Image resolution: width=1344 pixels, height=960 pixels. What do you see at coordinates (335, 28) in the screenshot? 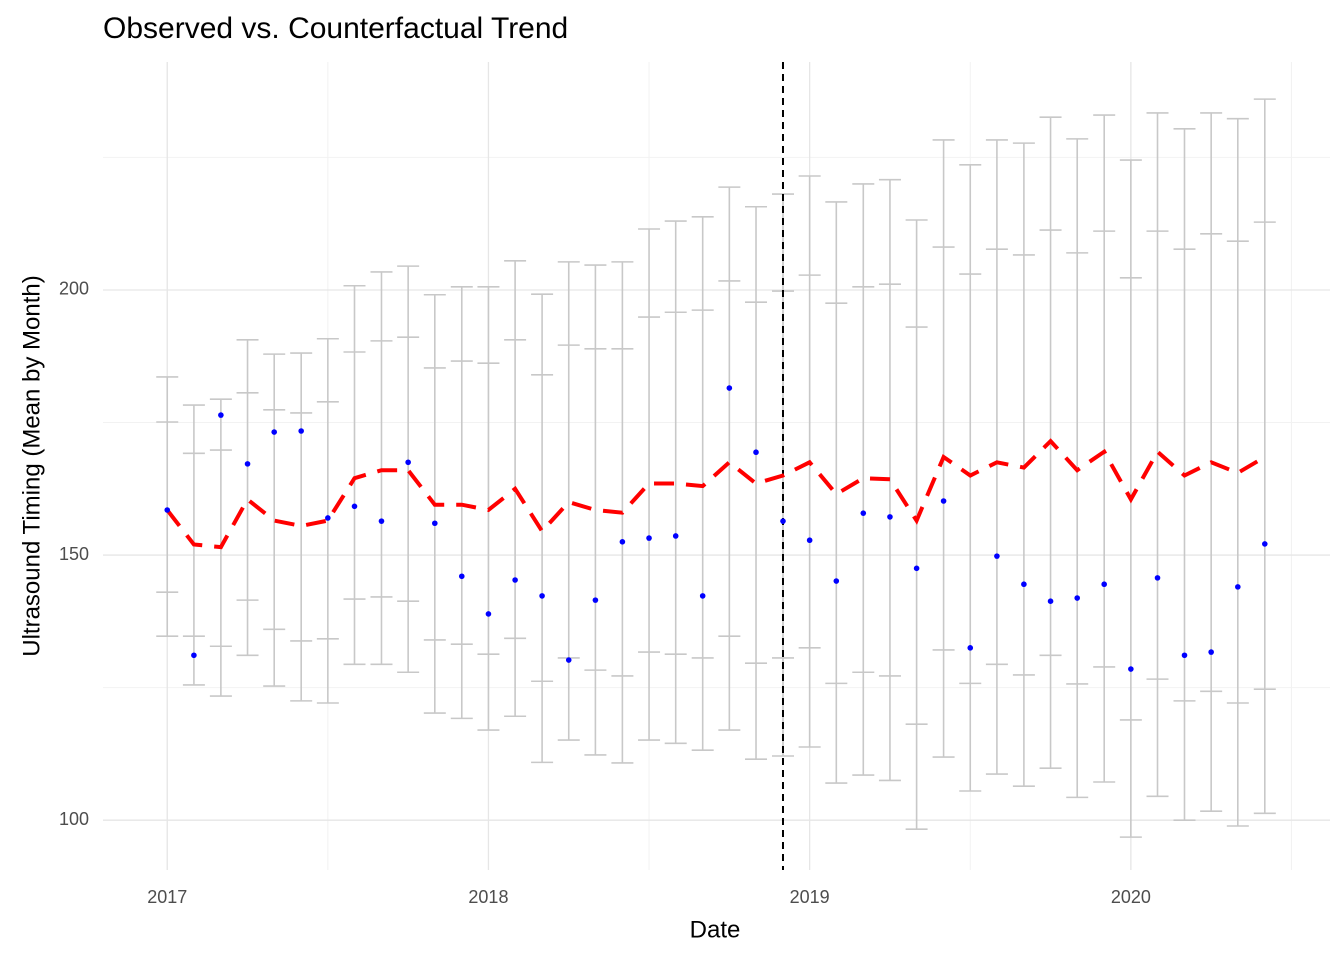
I see `chart-title: Observed vs. Counterfactual Trend` at bounding box center [335, 28].